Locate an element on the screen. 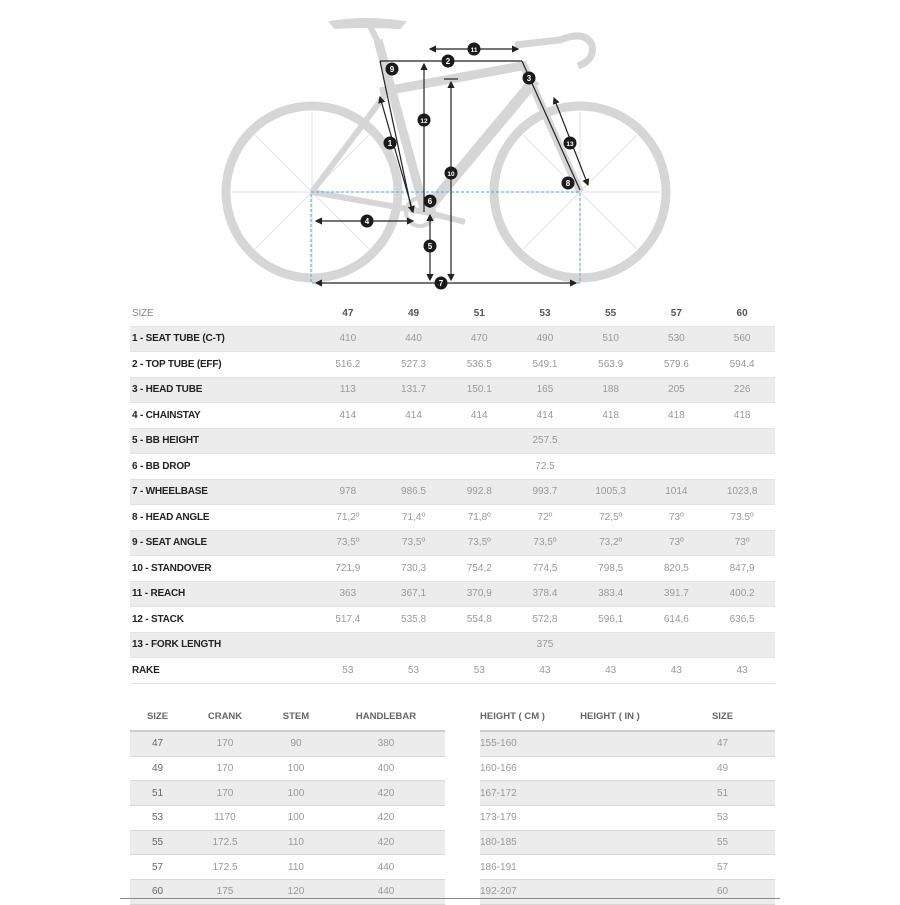 This screenshot has height=905, width=900. value-cell: 60 is located at coordinates (157, 892).